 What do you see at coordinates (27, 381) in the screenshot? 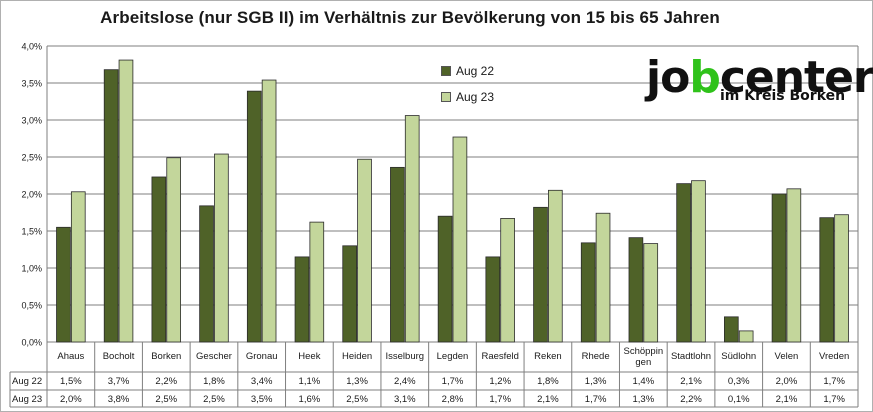
I see `table-series-label: Aug 22` at bounding box center [27, 381].